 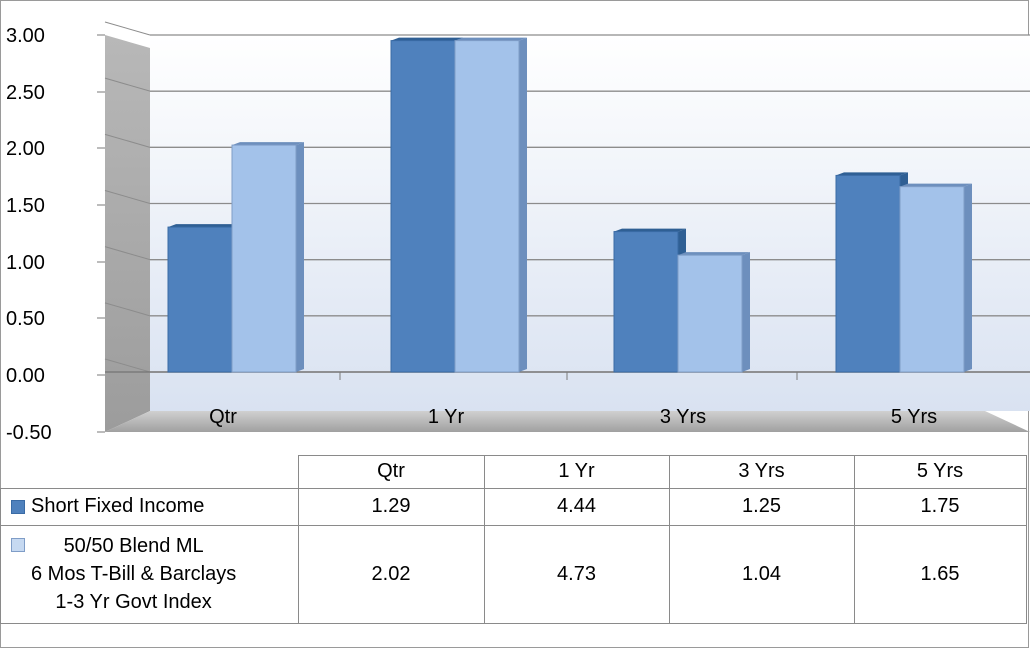 What do you see at coordinates (118, 506) in the screenshot?
I see `series-1-label: Short Fixed Income` at bounding box center [118, 506].